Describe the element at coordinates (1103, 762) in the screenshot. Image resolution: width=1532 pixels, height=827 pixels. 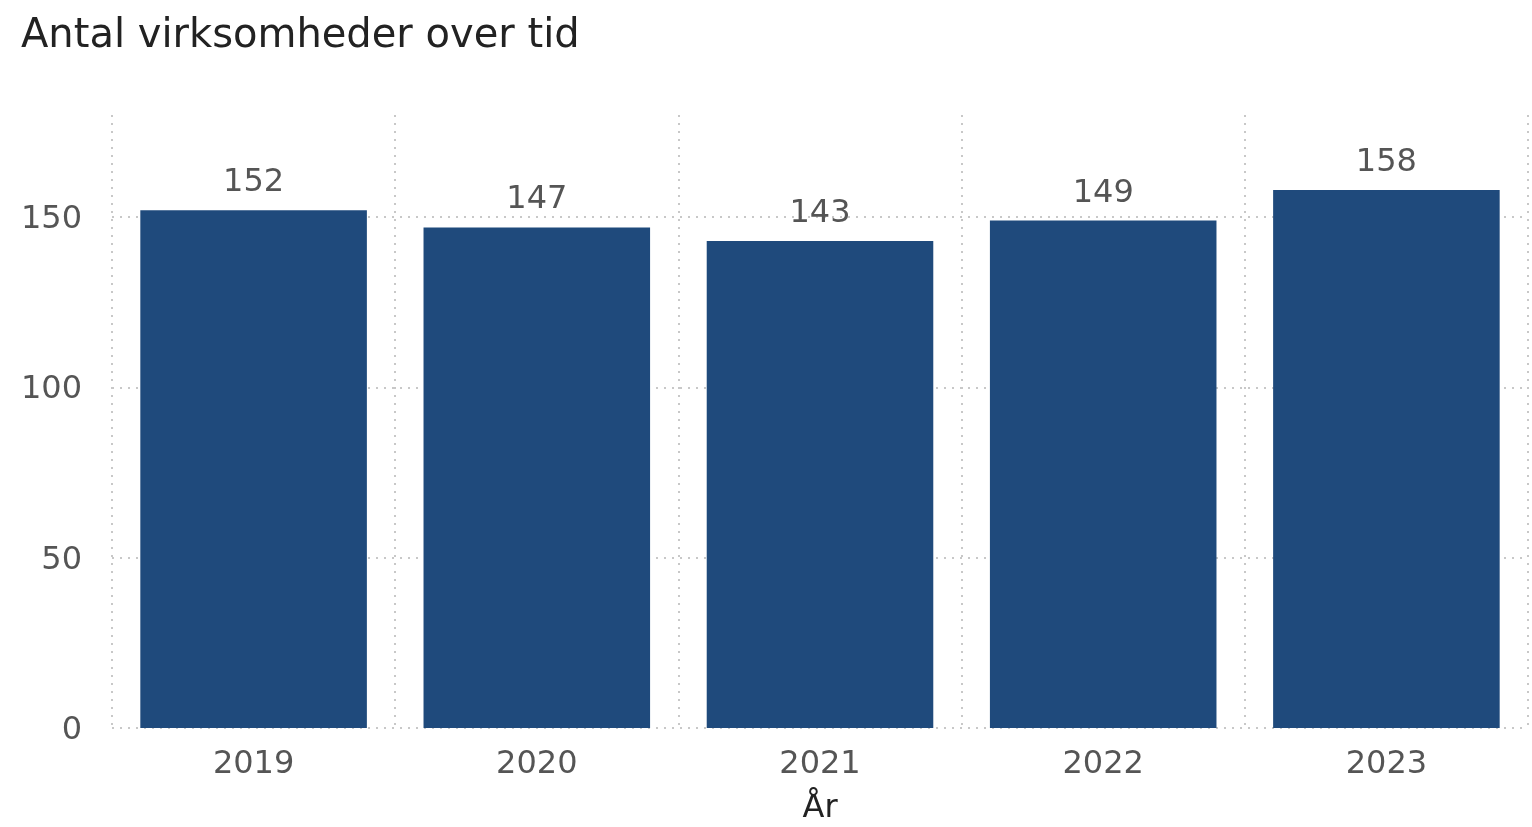
I see `x-tick-label: 2022` at that location.